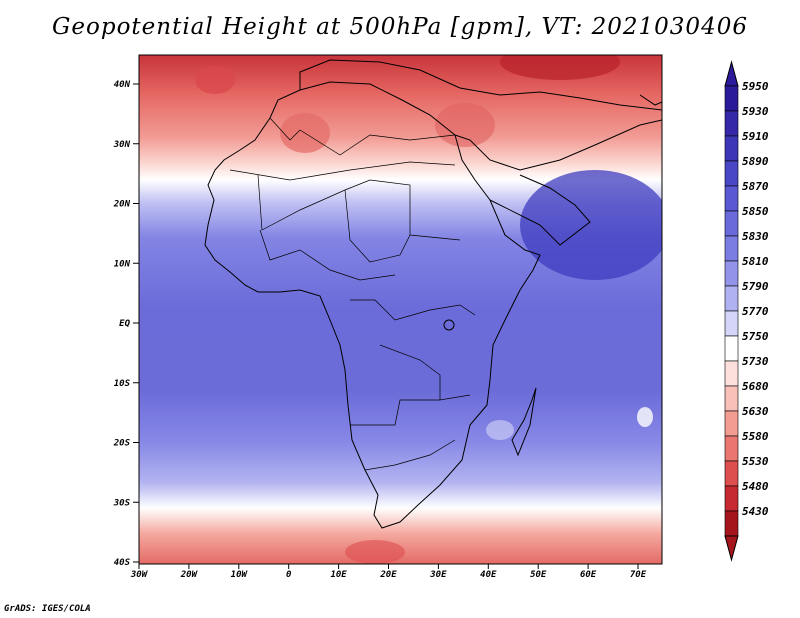 This screenshot has width=800, height=618. I want to click on colorbar-top-arrow, so click(731, 73).